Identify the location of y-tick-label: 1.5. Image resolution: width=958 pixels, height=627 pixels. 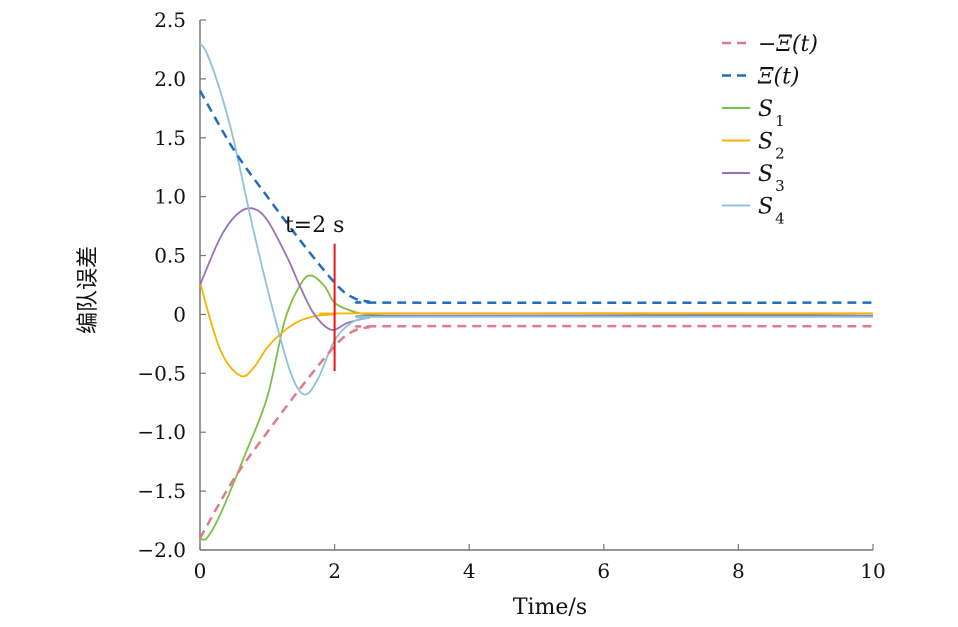
(170, 138).